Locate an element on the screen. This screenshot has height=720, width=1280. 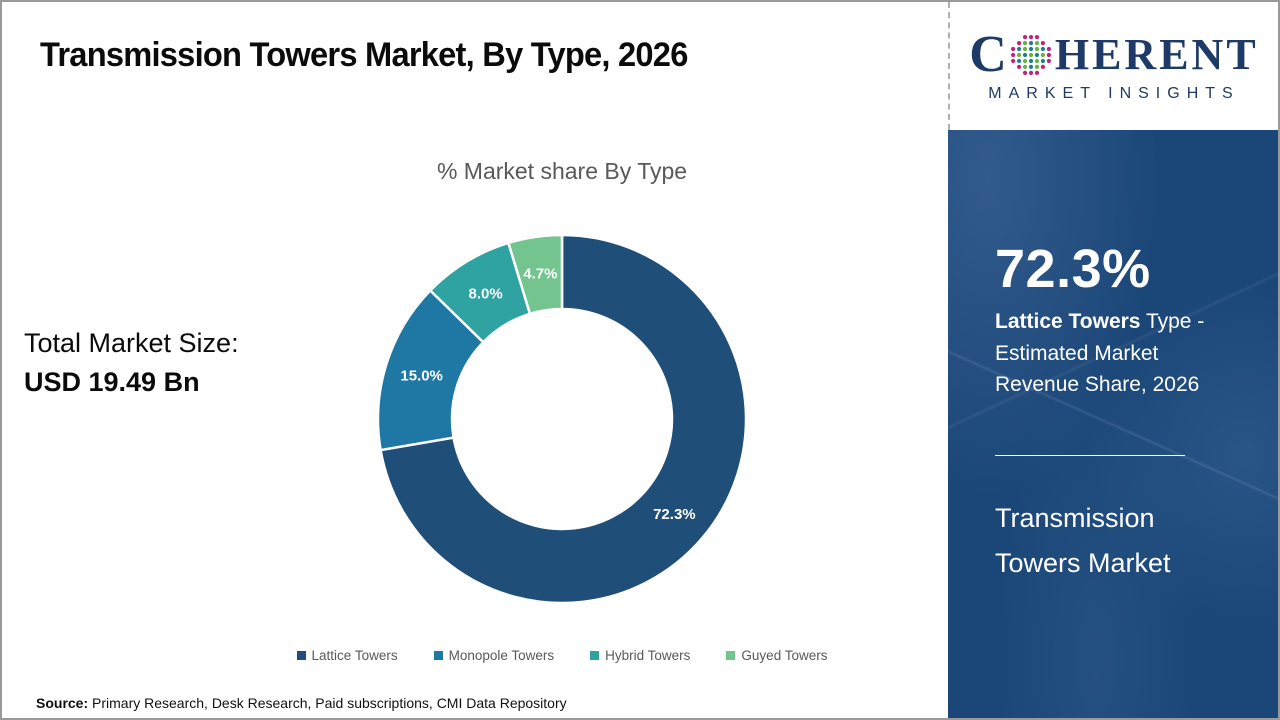
logo-letter-c: C is located at coordinates (988, 54).